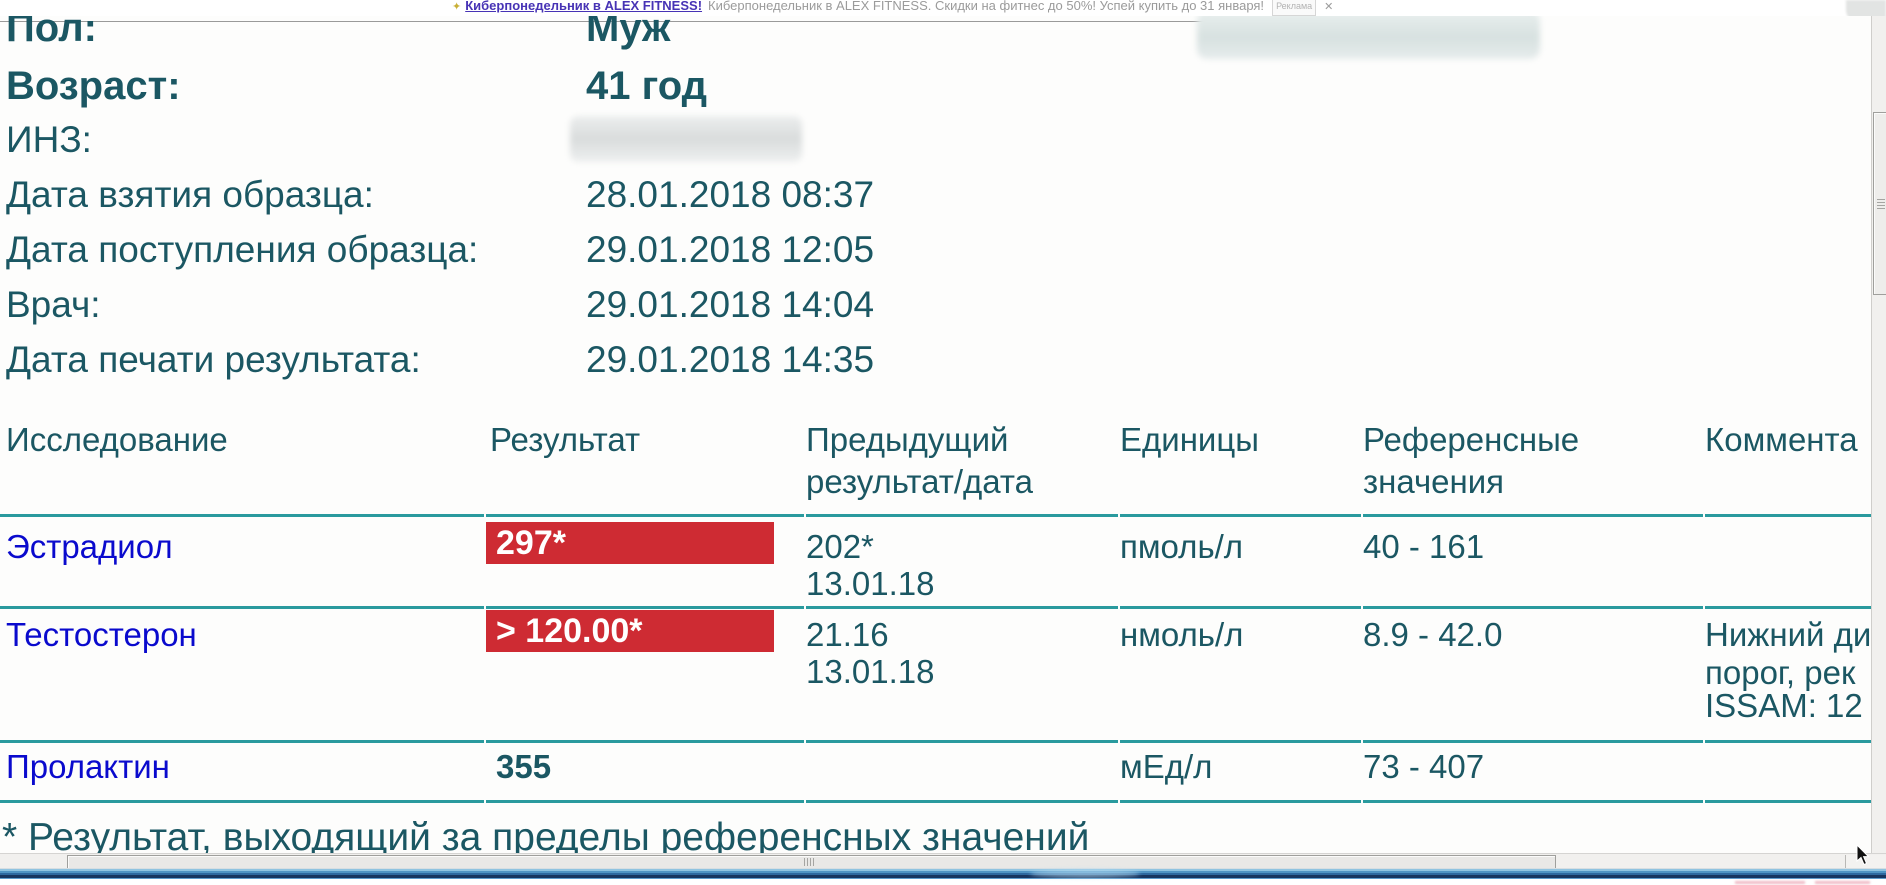 The width and height of the screenshot is (1886, 885). I want to click on ad-link: Киберпонедельник в ALEX FITNESS!, so click(584, 6).